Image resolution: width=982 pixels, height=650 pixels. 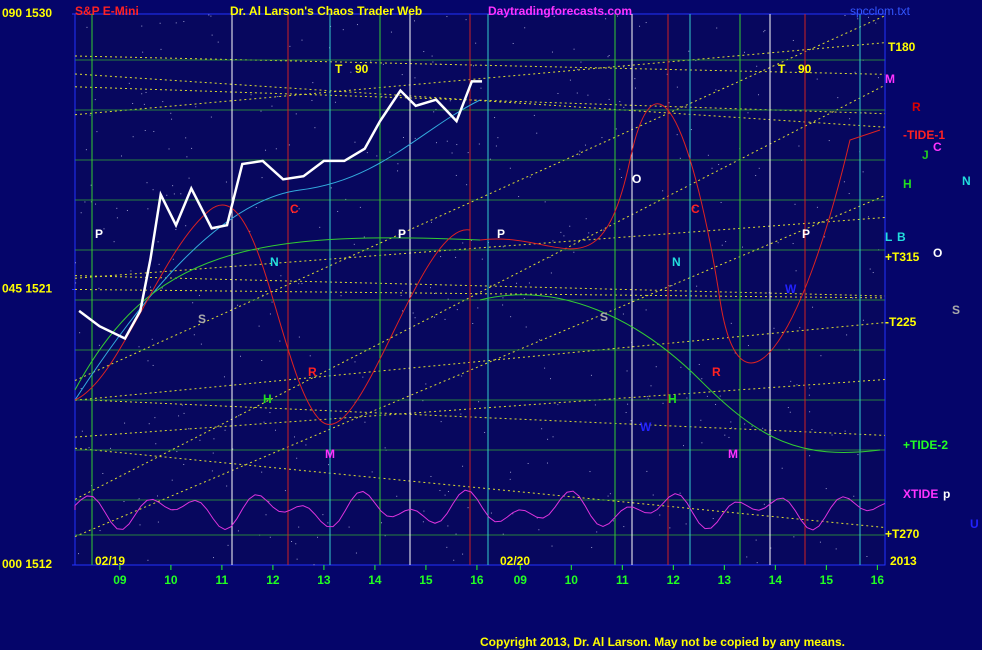 I want to click on y-tick-label: 000 1512, so click(x=27, y=564).